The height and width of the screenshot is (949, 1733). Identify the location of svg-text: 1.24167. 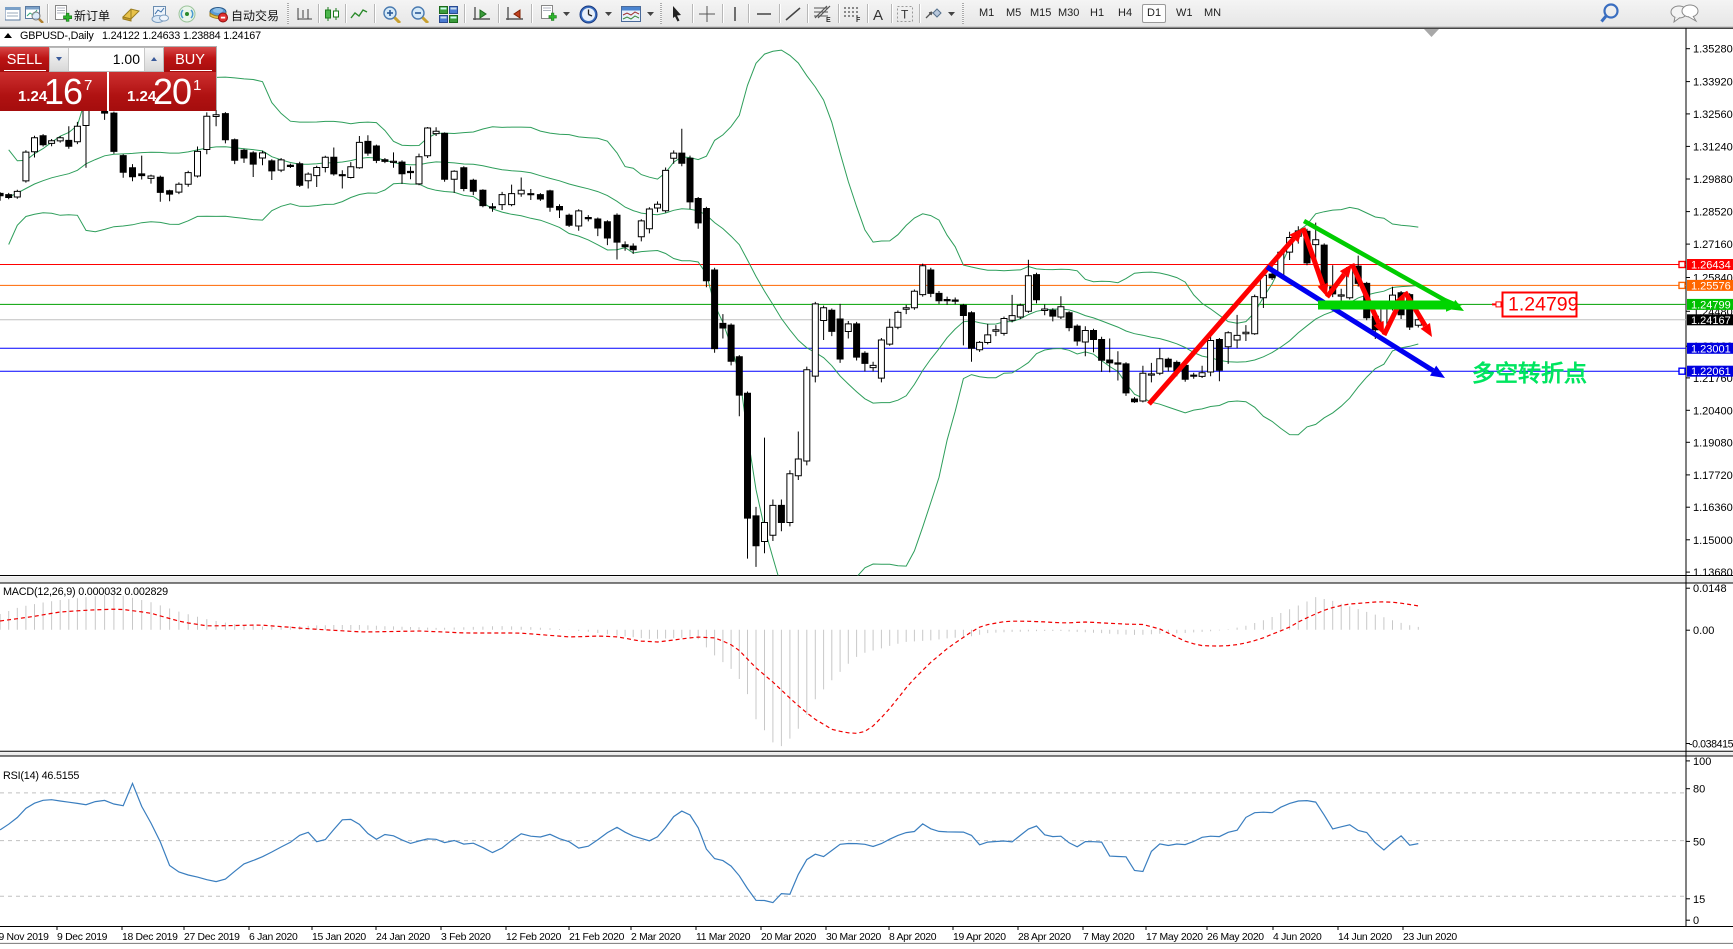
(1711, 321).